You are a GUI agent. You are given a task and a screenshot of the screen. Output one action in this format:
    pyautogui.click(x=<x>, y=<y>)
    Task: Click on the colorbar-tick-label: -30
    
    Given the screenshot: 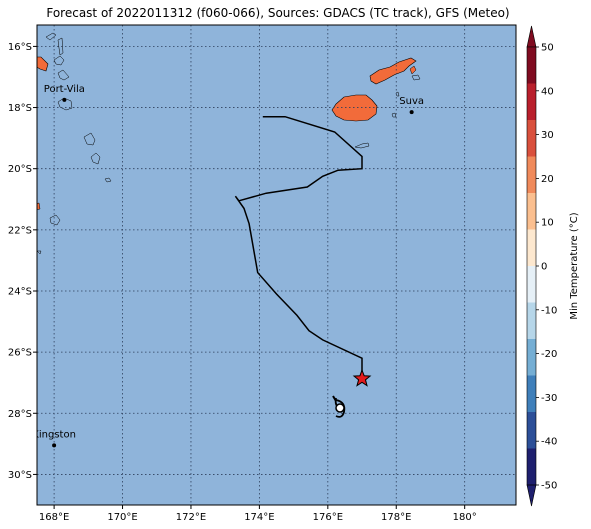 What is the action you would take?
    pyautogui.click(x=549, y=398)
    